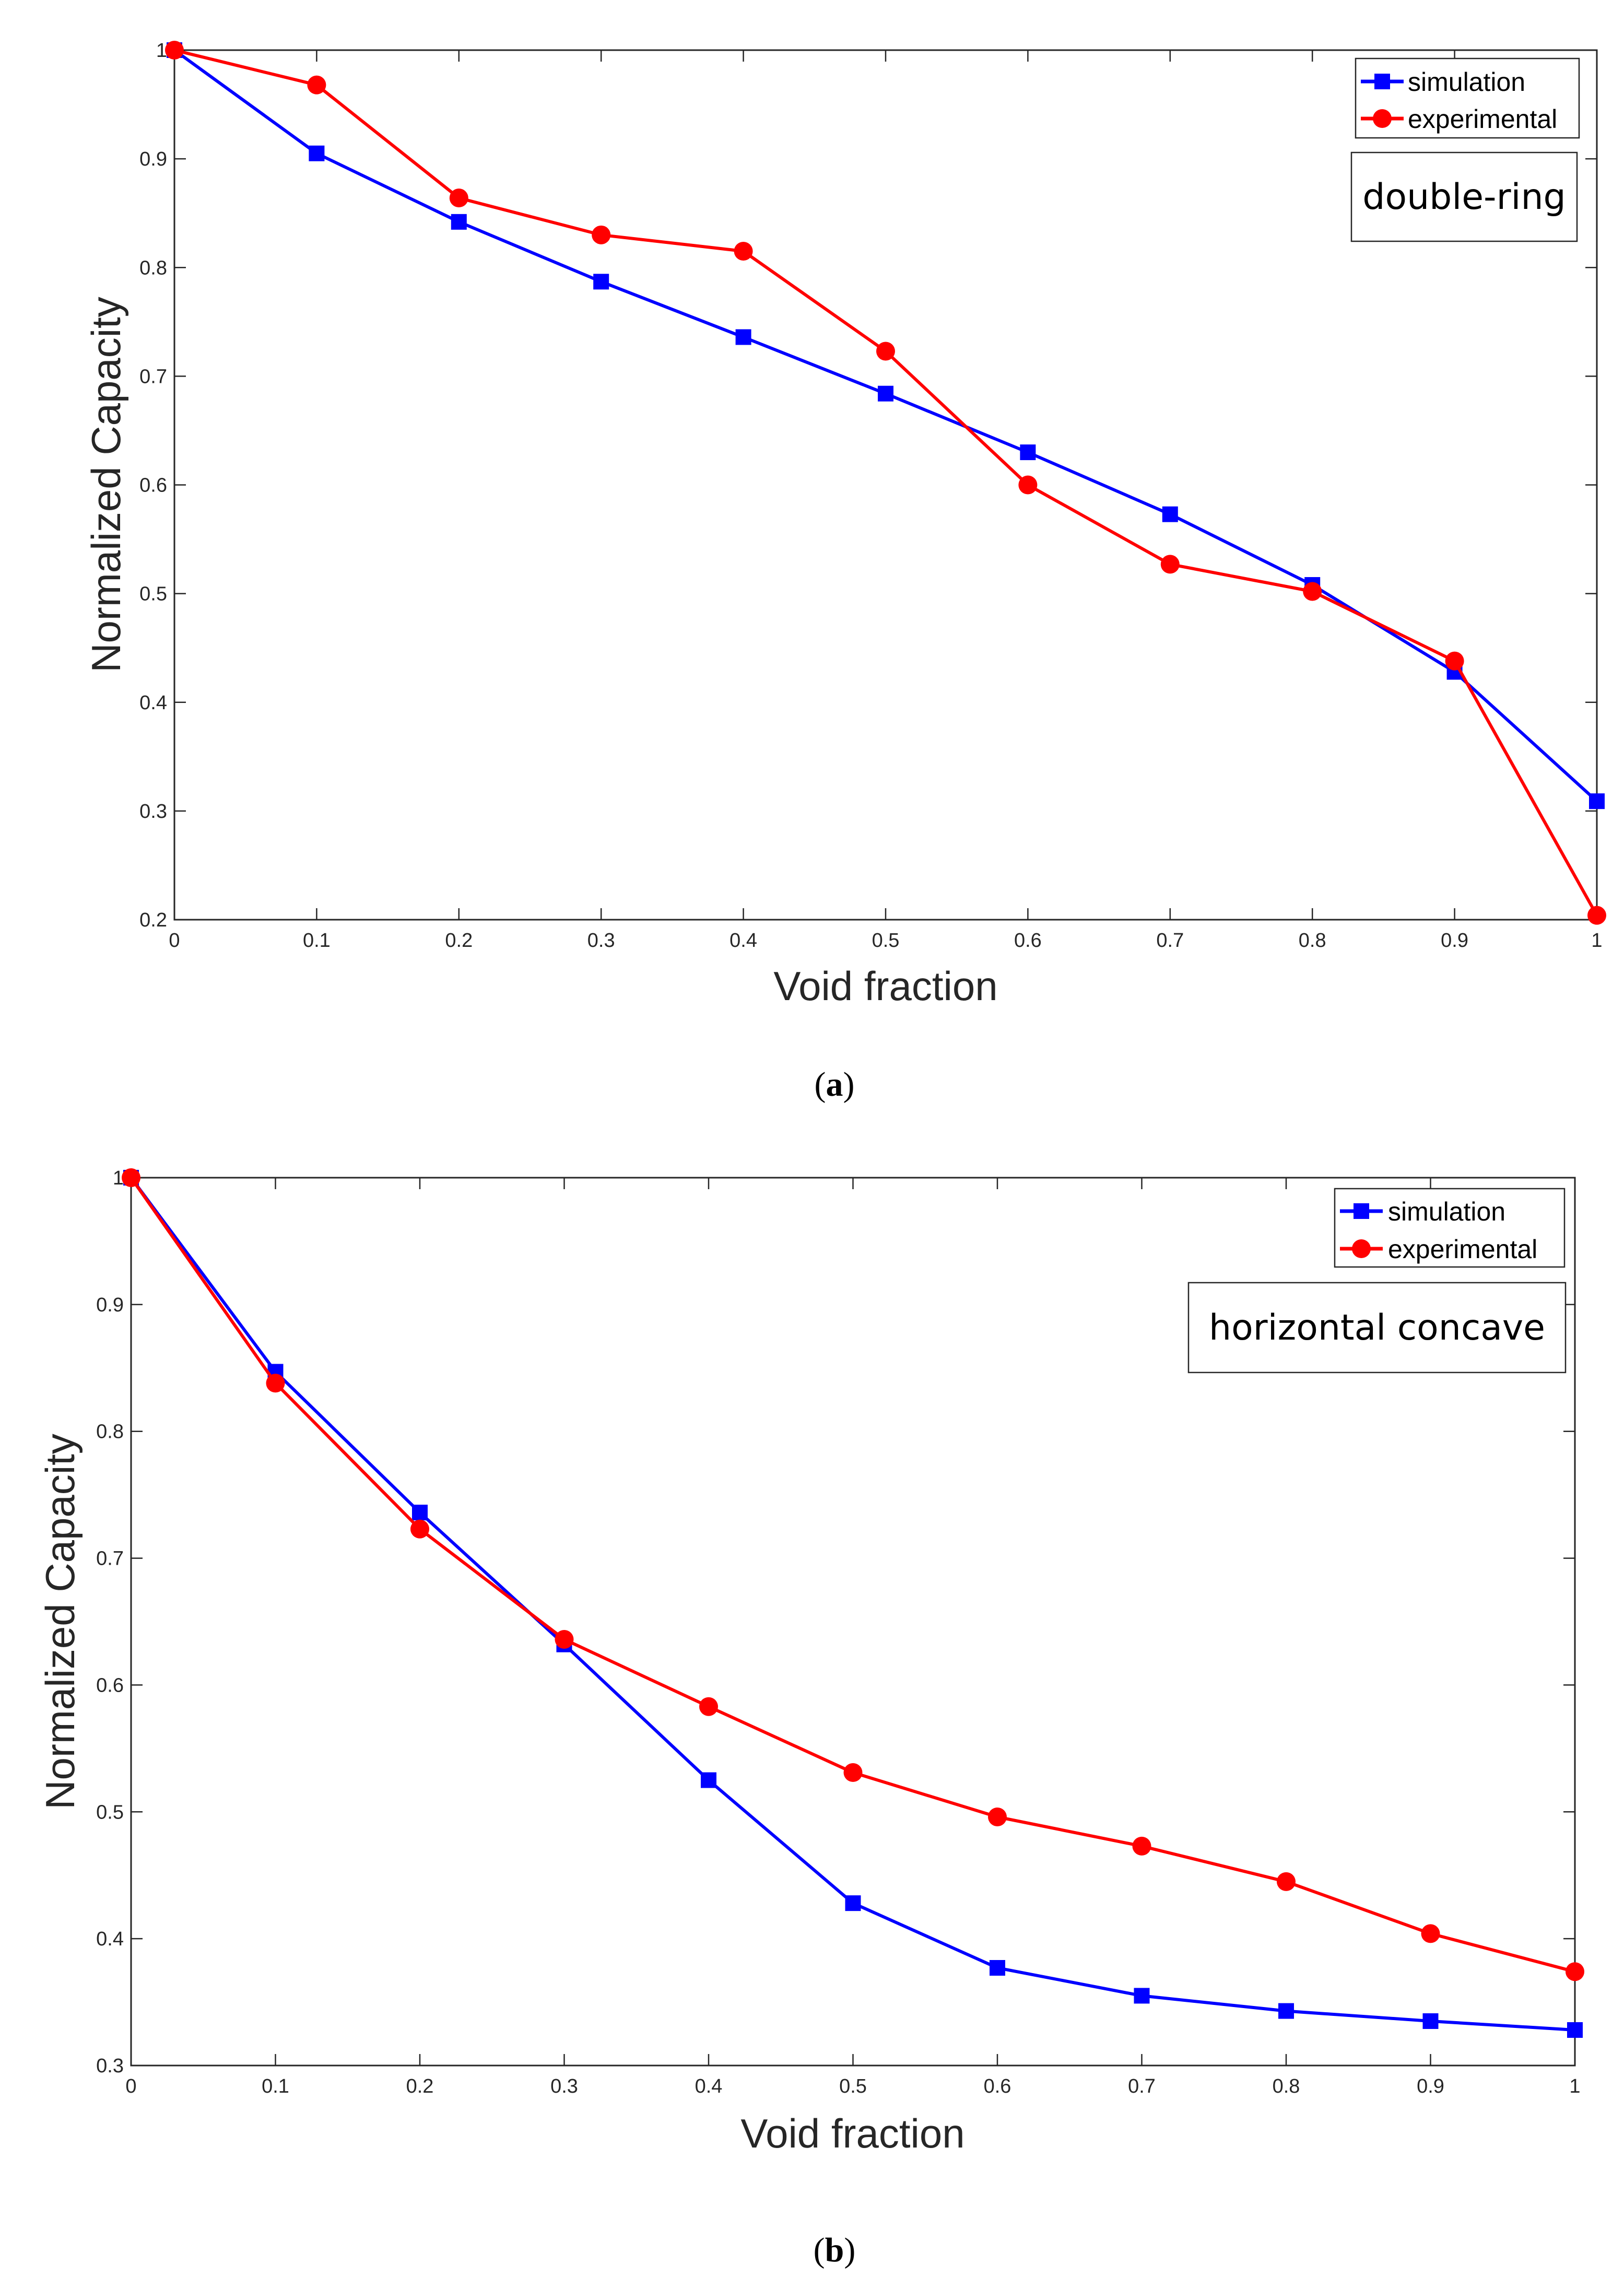 This screenshot has width=1624, height=2288. I want to click on panel-a-x-tick-label: 0.5, so click(886, 941).